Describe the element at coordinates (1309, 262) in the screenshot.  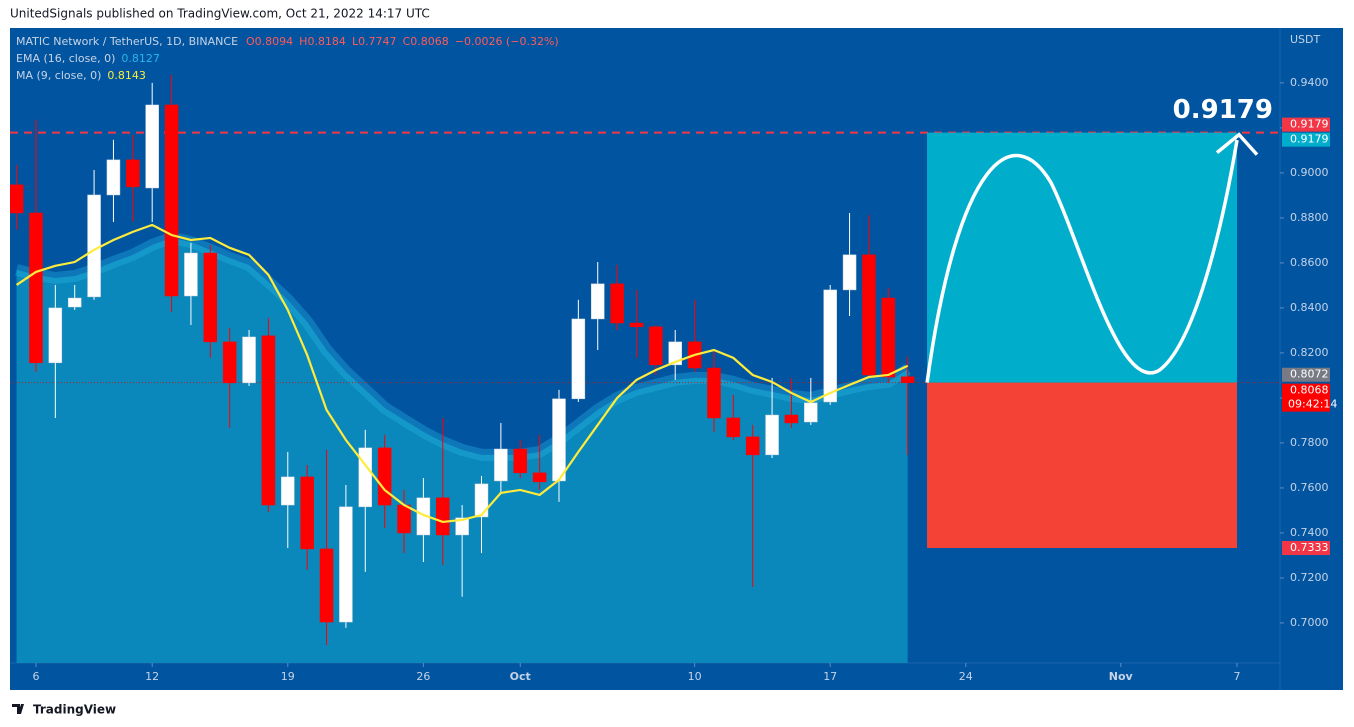
I see `y-tick-label: 0.8600` at that location.